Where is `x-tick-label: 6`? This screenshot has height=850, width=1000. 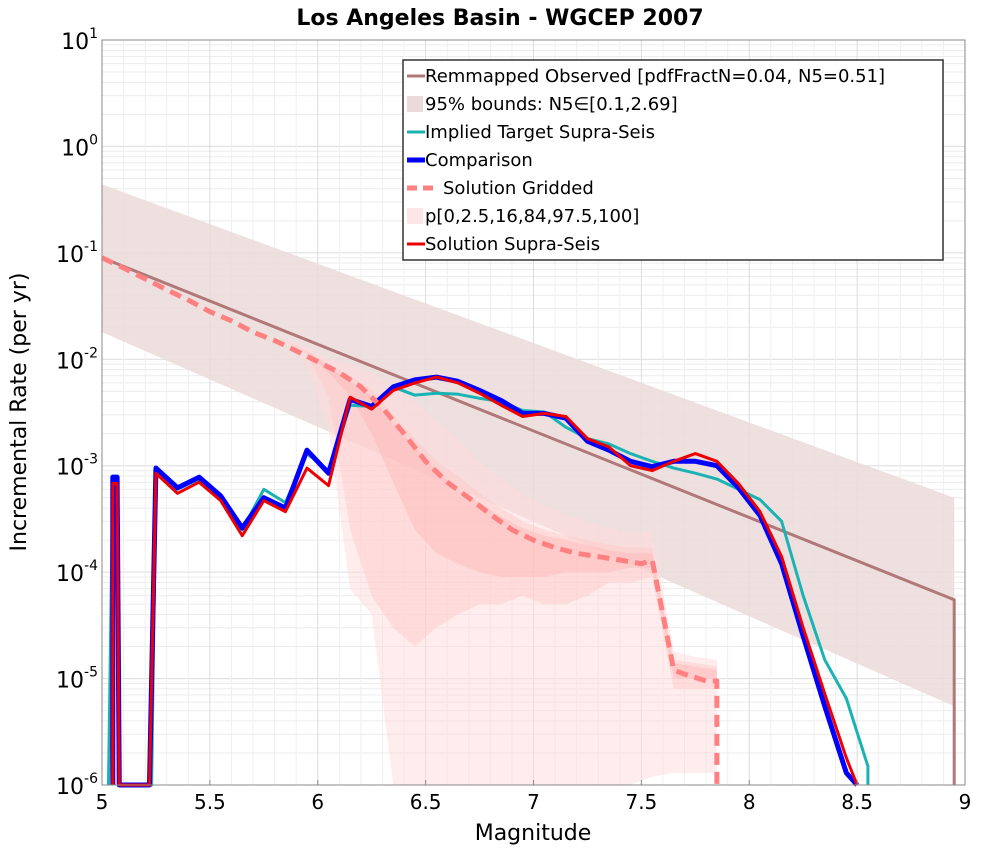 x-tick-label: 6 is located at coordinates (317, 802).